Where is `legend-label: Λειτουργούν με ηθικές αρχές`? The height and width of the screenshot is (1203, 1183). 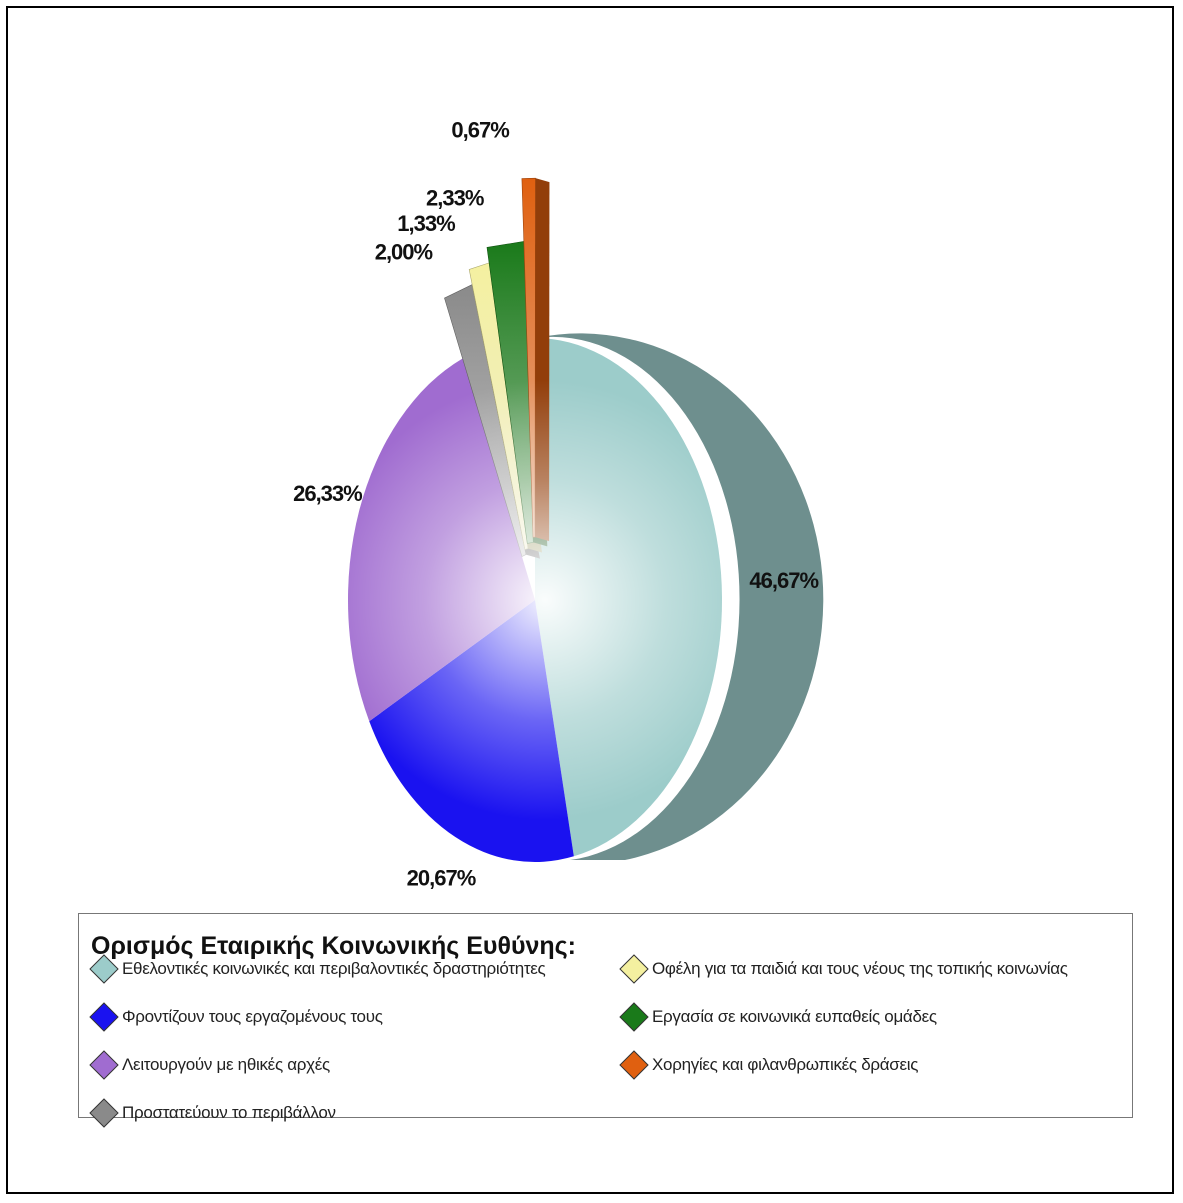 legend-label: Λειτουργούν με ηθικές αρχές is located at coordinates (226, 1064).